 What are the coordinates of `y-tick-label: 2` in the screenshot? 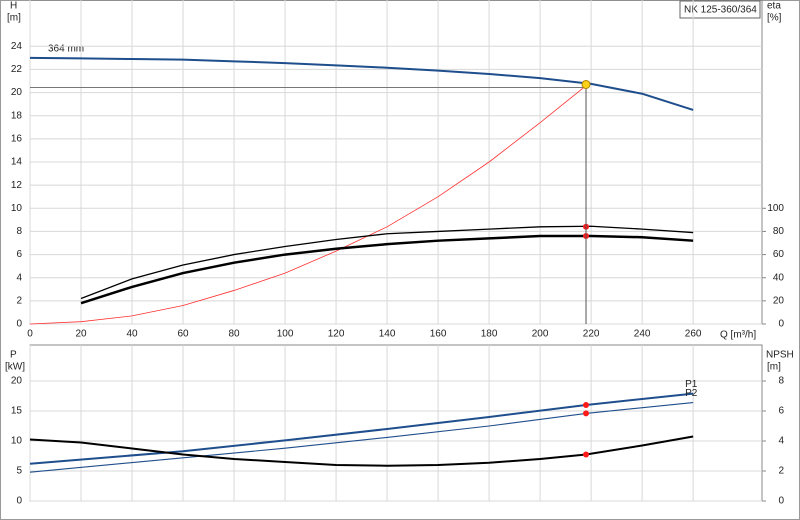 It's located at (19, 300).